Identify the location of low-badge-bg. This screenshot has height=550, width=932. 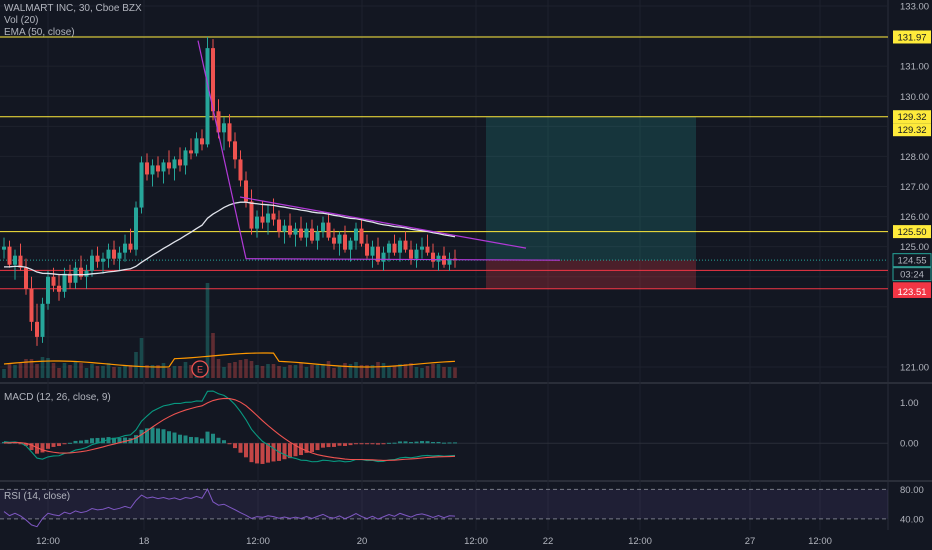
(912, 291).